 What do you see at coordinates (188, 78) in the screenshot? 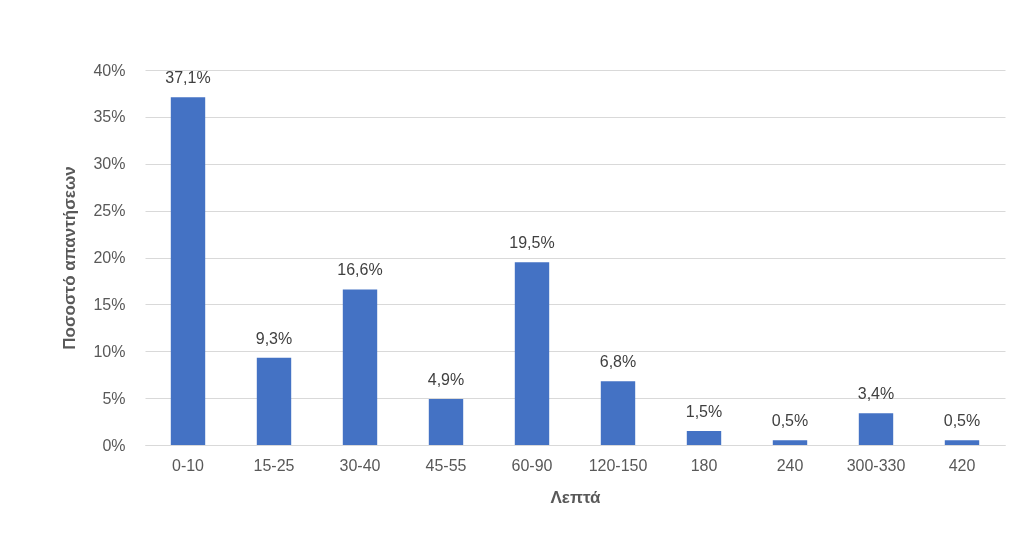
I see `data-label: 37,1%` at bounding box center [188, 78].